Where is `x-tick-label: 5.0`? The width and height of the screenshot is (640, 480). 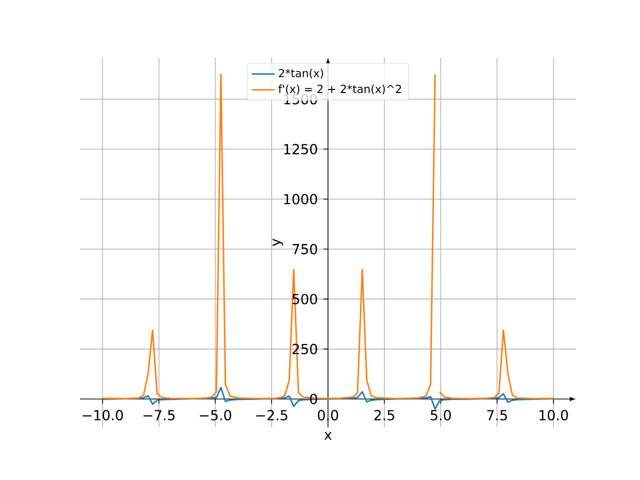 x-tick-label: 5.0 is located at coordinates (440, 415).